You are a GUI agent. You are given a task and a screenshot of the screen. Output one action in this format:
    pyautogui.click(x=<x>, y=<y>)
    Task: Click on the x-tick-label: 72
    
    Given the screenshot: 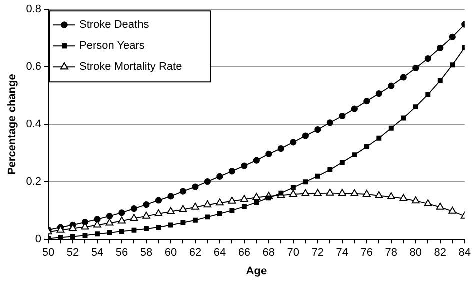 What is the action you would take?
    pyautogui.click(x=318, y=253)
    